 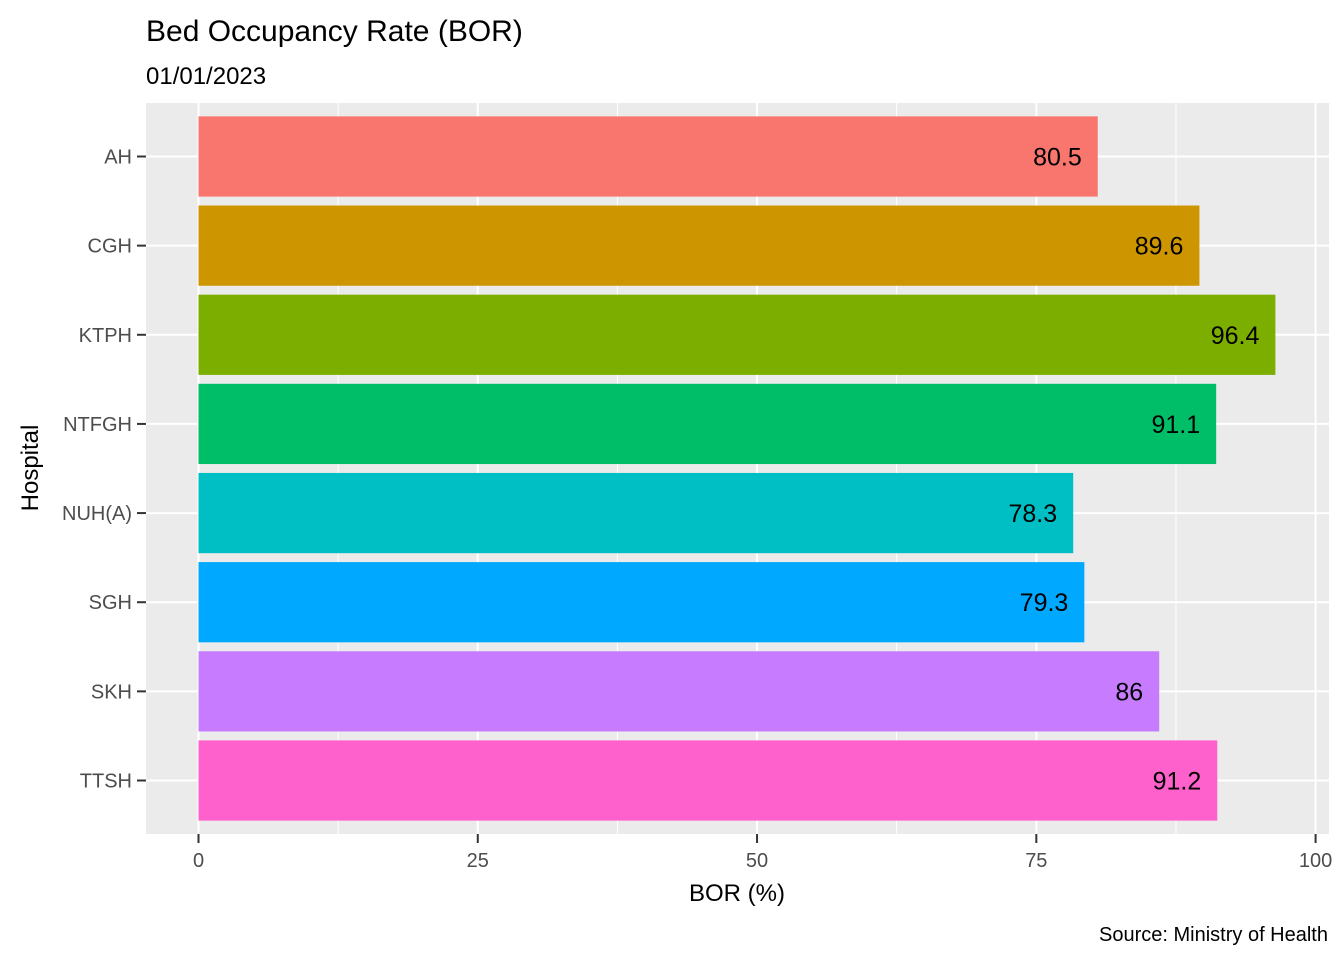 What do you see at coordinates (198, 861) in the screenshot?
I see `x-tick-label: 0` at bounding box center [198, 861].